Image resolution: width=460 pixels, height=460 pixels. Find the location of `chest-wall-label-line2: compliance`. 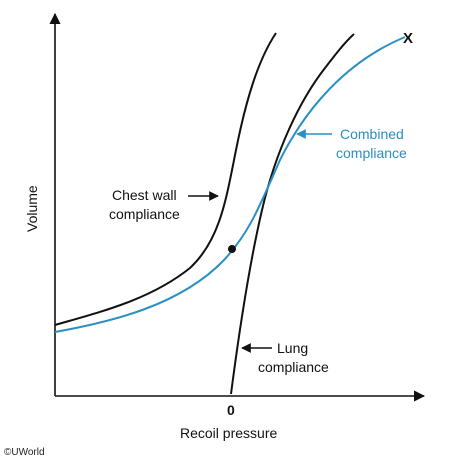

chest-wall-label-line2: compliance is located at coordinates (144, 214).